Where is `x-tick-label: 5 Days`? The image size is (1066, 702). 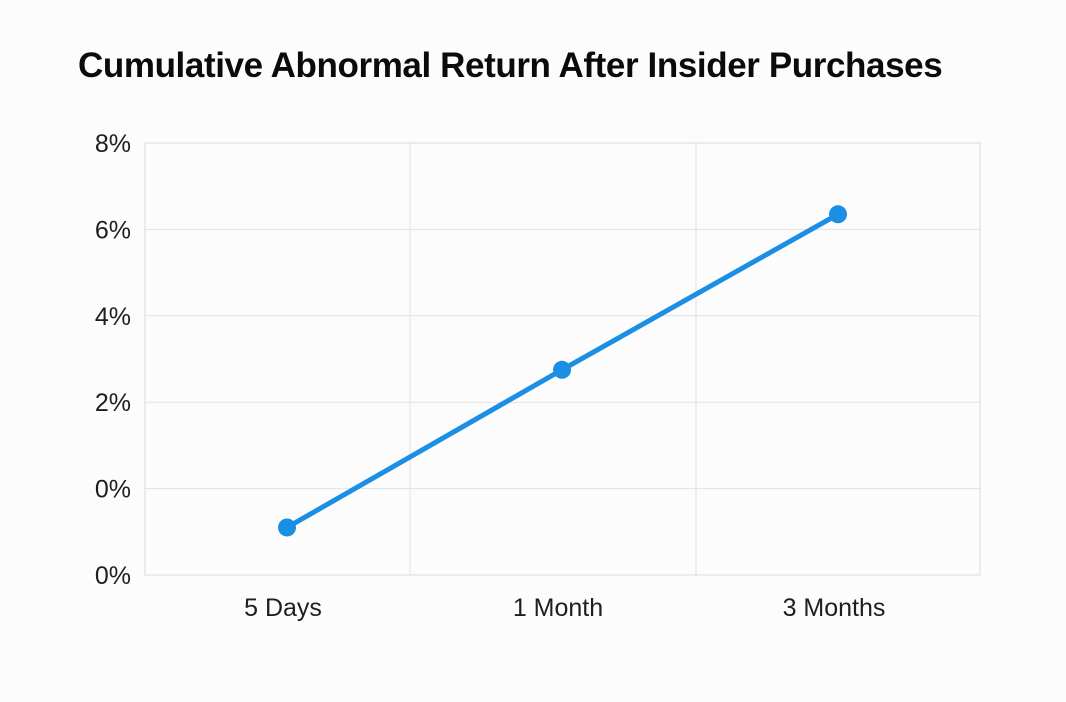 x-tick-label: 5 Days is located at coordinates (283, 608).